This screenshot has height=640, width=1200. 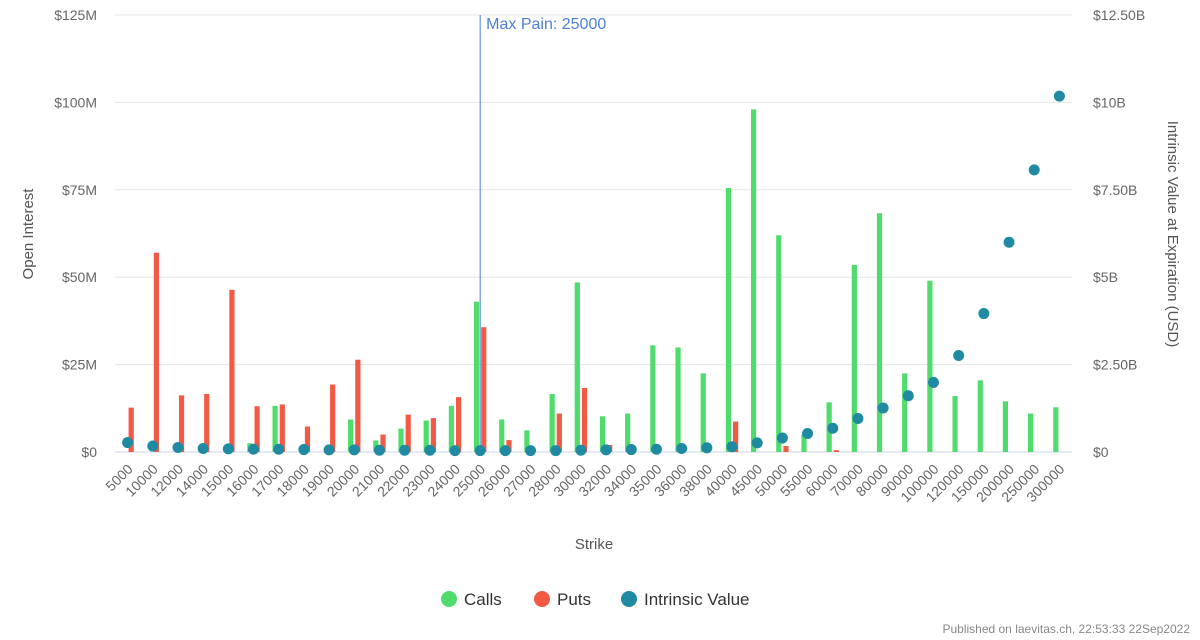 I want to click on left-tick-label: $75M, so click(x=79, y=190).